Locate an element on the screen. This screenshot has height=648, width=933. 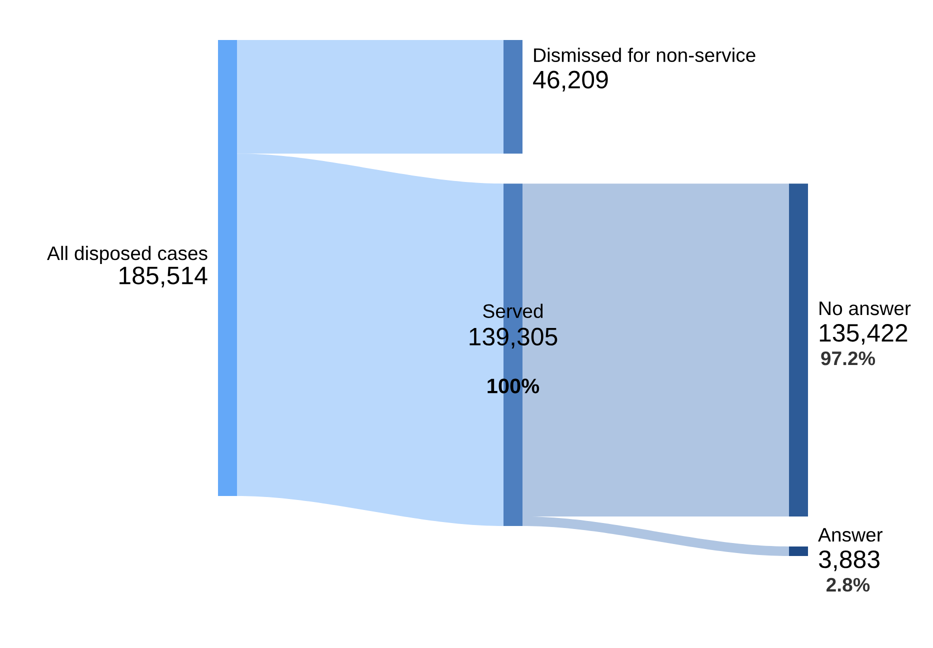
text: 97.2% is located at coordinates (848, 358).